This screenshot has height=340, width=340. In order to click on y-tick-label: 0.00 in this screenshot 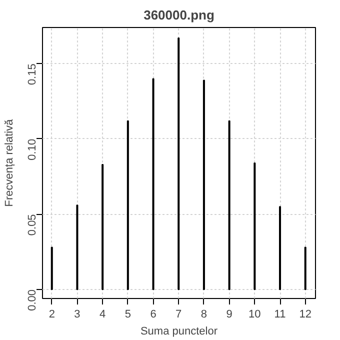, I will do `click(32, 300)`.